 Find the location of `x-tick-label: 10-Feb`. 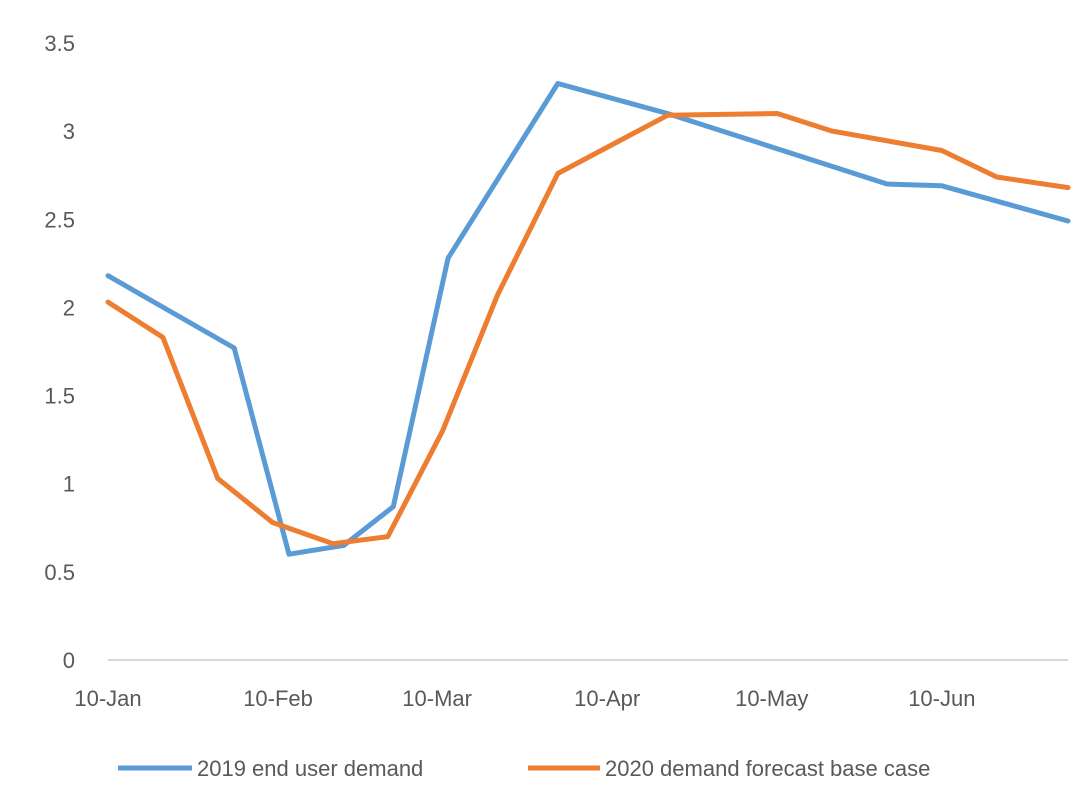

x-tick-label: 10-Feb is located at coordinates (278, 698).